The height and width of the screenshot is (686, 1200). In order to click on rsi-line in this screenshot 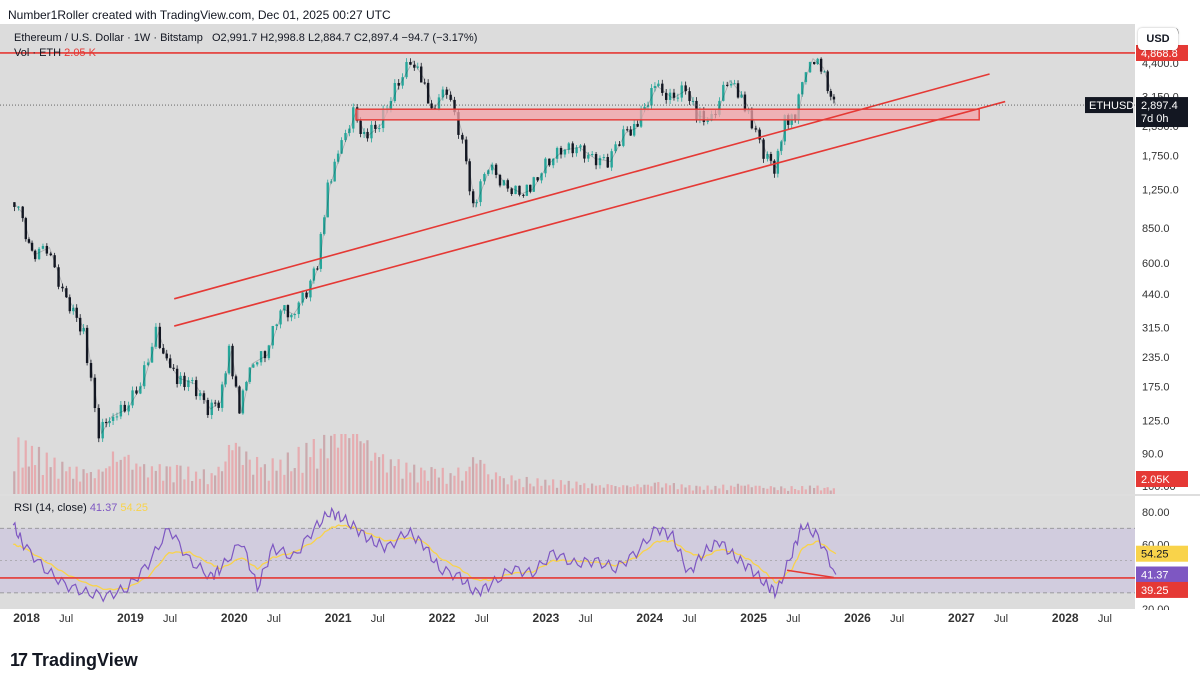, I will do `click(424, 554)`.